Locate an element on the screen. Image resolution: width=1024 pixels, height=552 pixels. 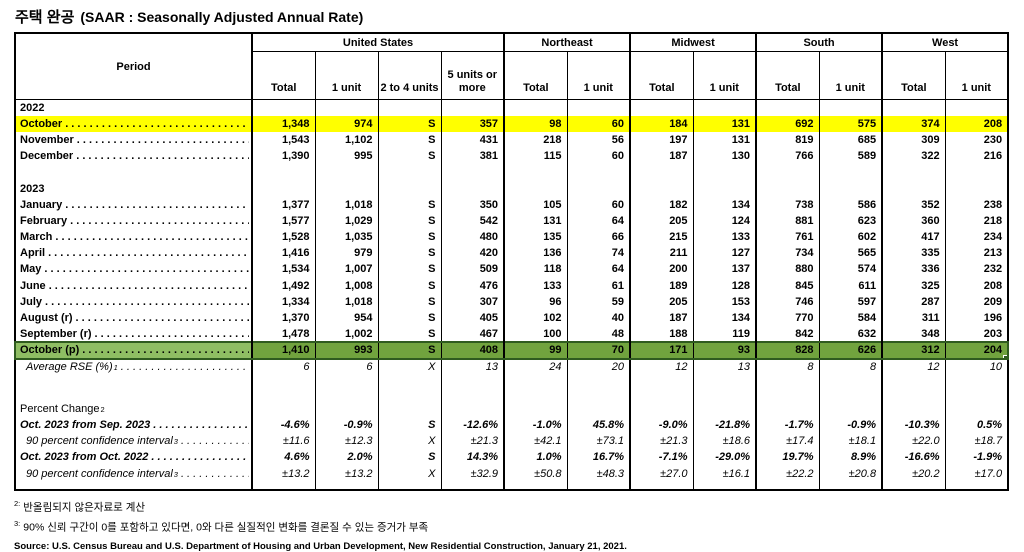
period-cell: April is located at coordinates (133, 253).